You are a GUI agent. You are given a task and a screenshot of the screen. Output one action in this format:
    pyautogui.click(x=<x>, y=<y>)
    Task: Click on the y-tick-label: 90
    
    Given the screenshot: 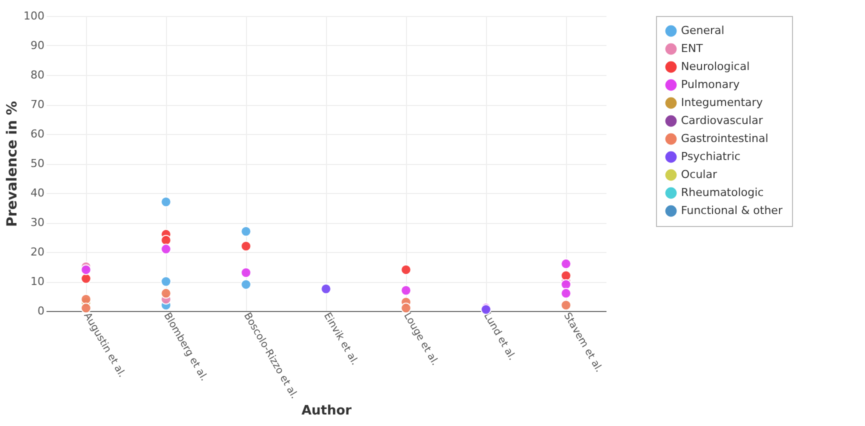 What is the action you would take?
    pyautogui.click(x=37, y=45)
    